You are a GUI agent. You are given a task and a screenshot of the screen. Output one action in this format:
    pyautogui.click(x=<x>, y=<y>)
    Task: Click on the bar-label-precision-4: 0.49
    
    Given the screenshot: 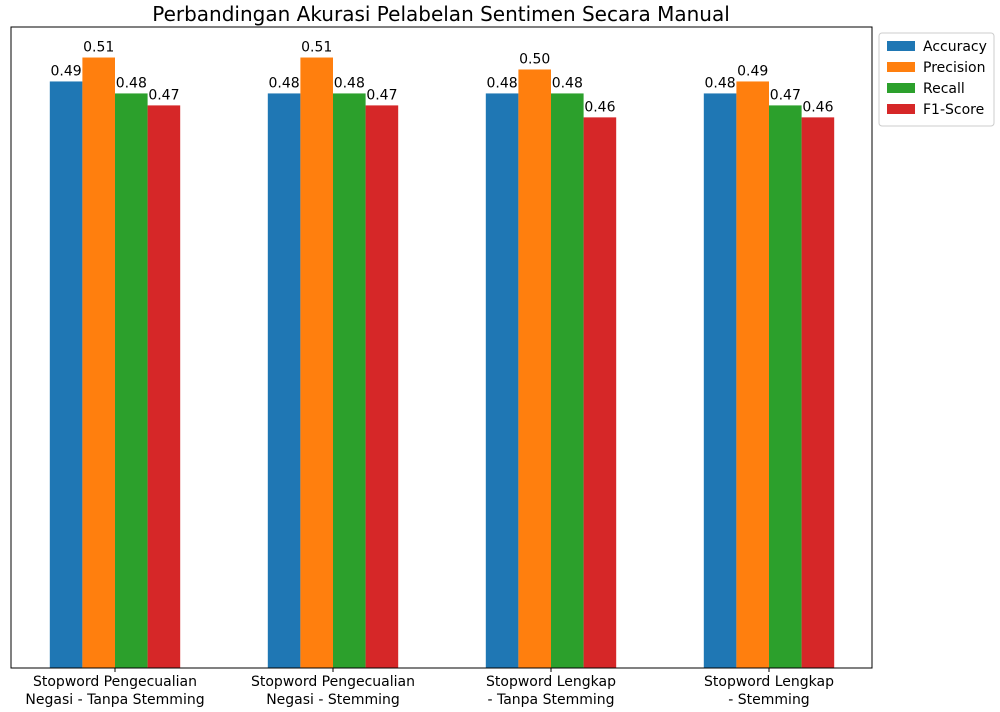 What is the action you would take?
    pyautogui.click(x=752, y=71)
    